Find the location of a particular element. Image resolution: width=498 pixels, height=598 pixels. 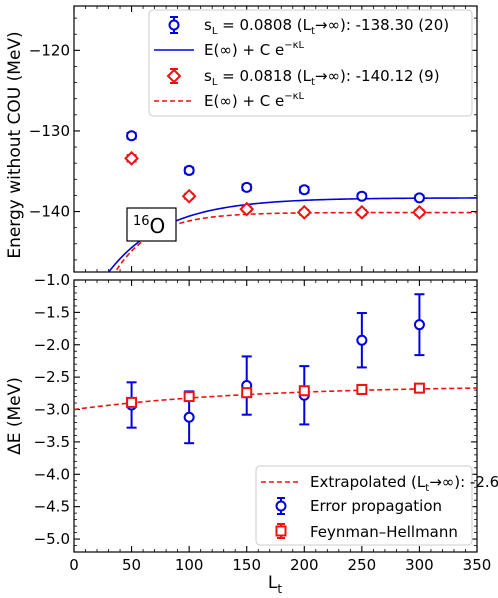

isotope-symbol: O is located at coordinates (158, 226).